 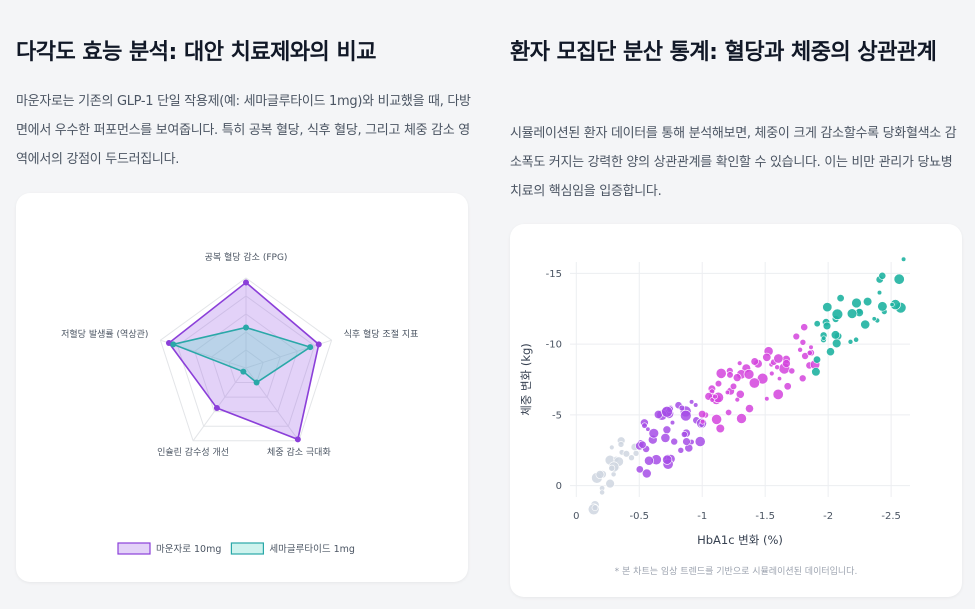 What do you see at coordinates (736, 572) in the screenshot?
I see `chart-footnote: * 본 차트는 임상 트렌드를 기반으로 시뮬레이션된 데이터입니다.` at bounding box center [736, 572].